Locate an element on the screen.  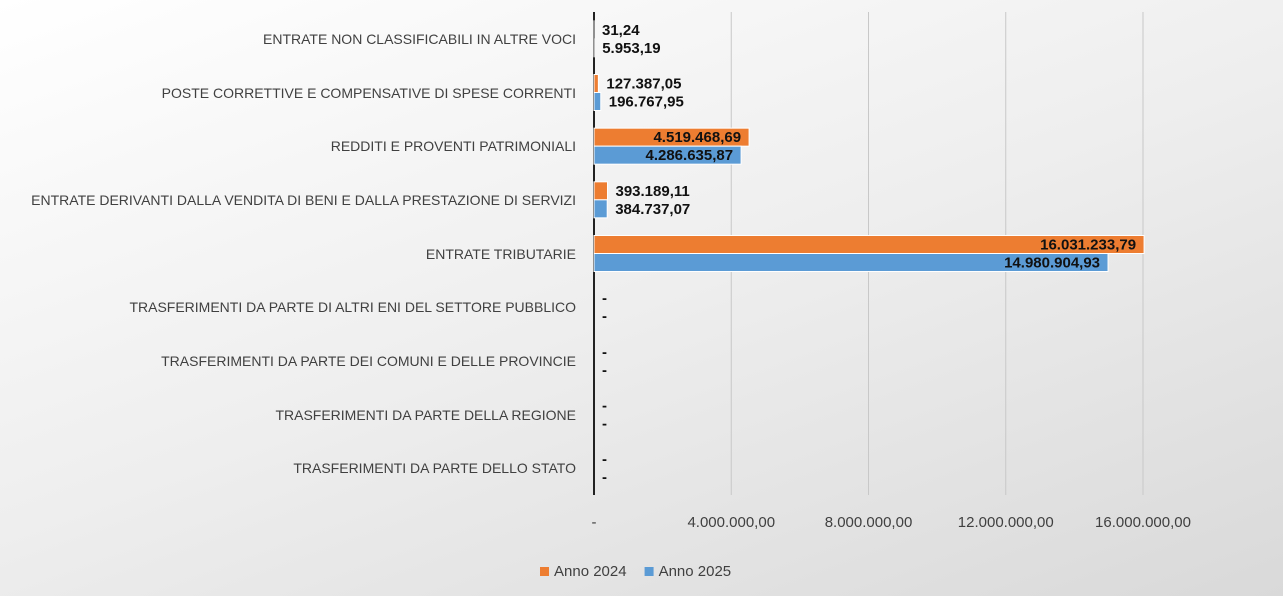
data-label: 5.953,19 is located at coordinates (631, 48).